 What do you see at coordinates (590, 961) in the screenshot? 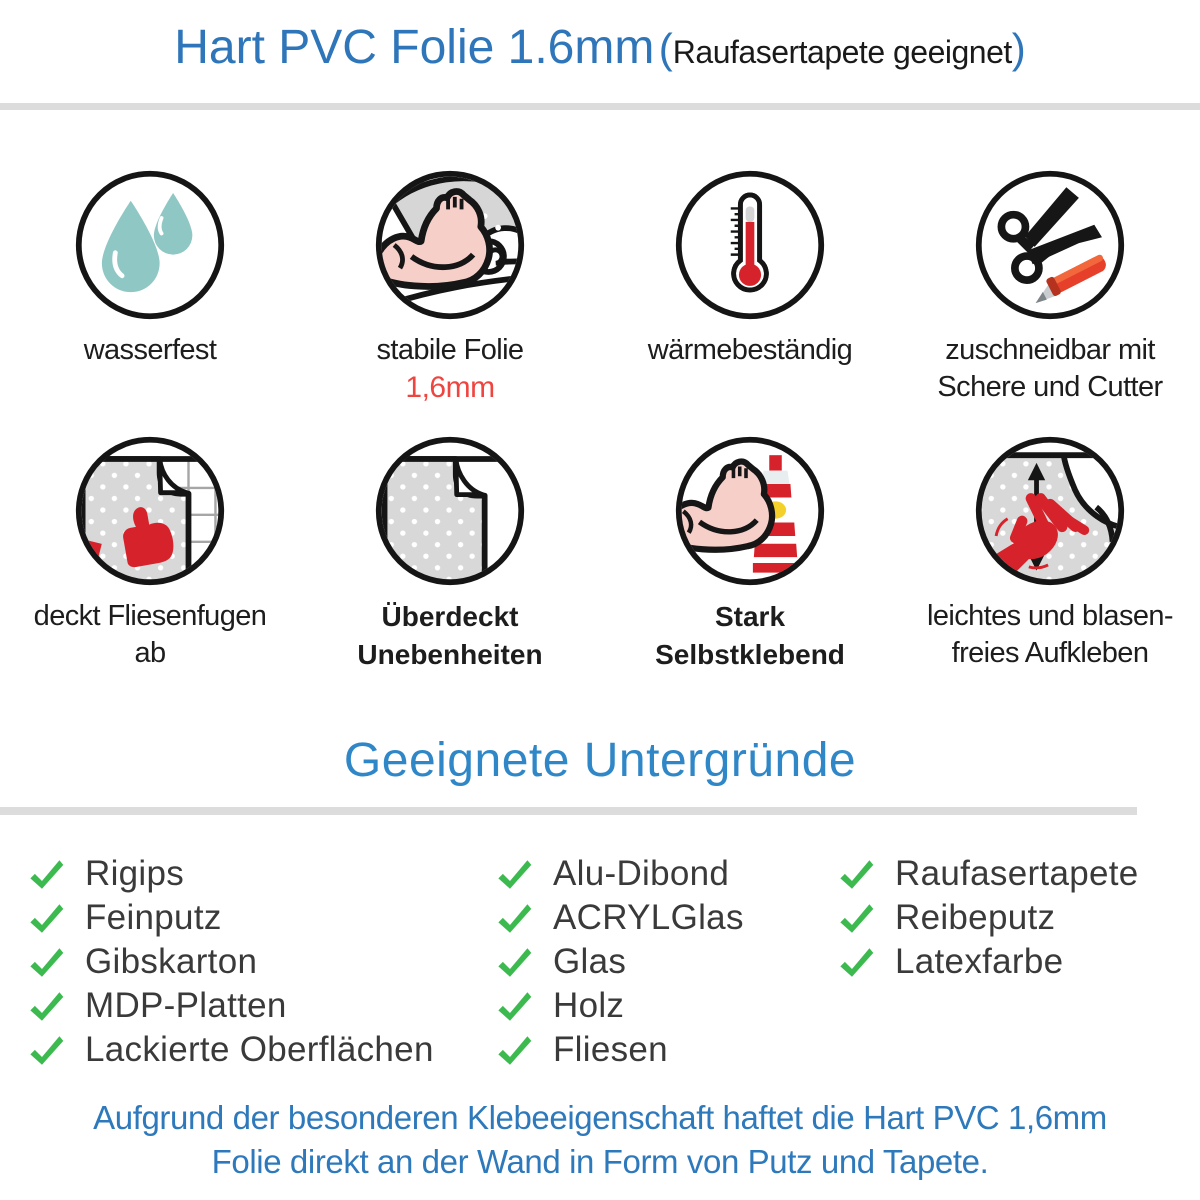
I see `substrate-label: Glas` at bounding box center [590, 961].